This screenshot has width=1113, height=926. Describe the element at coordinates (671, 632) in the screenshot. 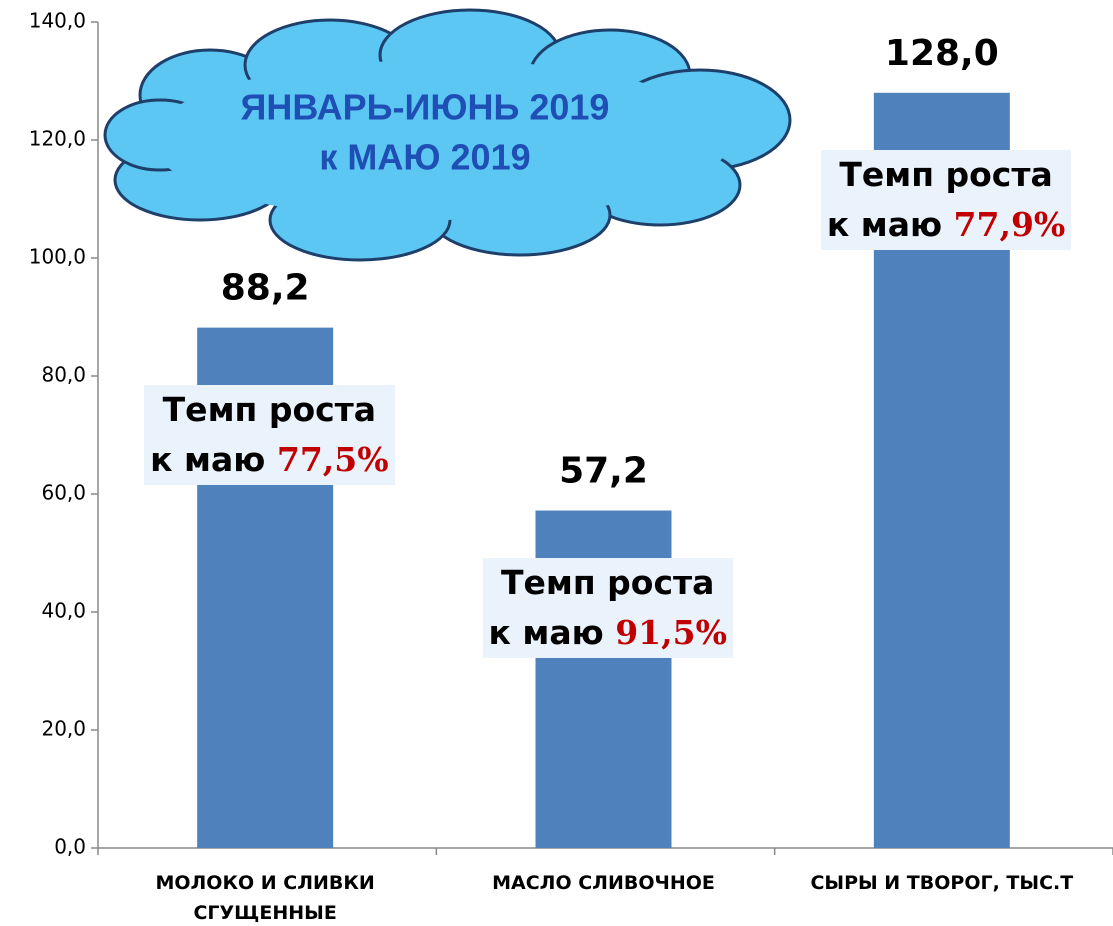

I see `annotation-rate: 91,5%` at that location.